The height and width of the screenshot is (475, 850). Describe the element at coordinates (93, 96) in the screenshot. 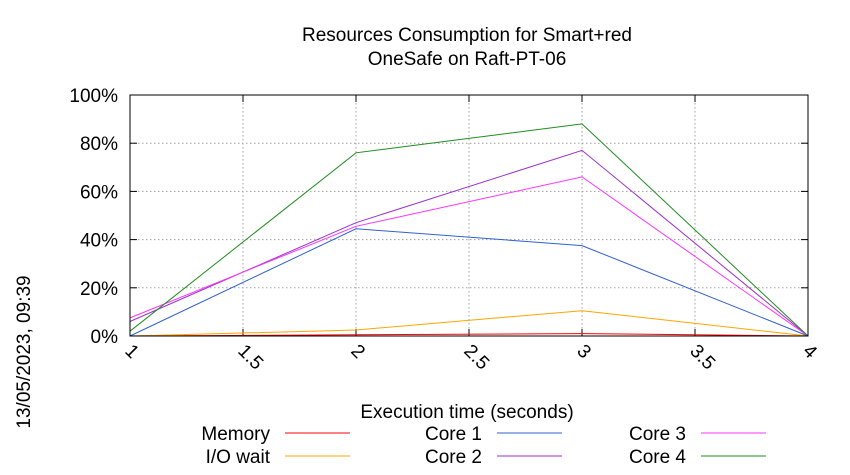

I see `y-tick-label: 100%` at that location.